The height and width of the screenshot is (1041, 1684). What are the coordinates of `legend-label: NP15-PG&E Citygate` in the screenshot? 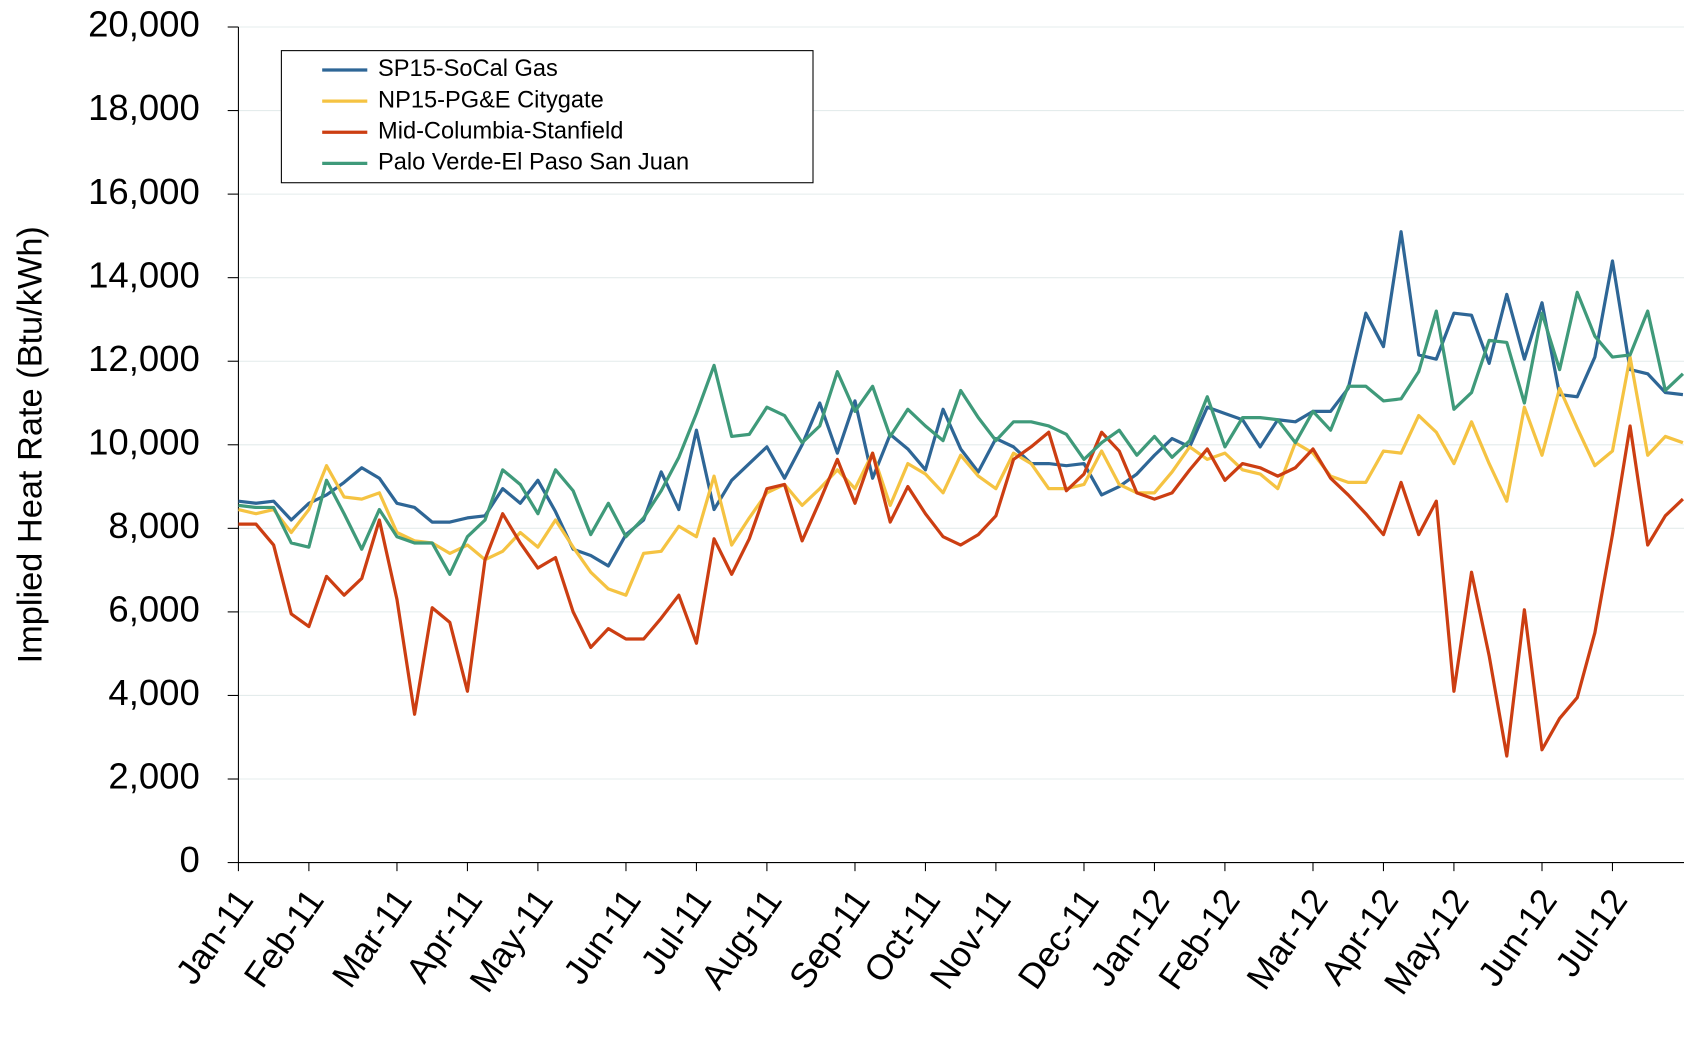 It's located at (491, 100).